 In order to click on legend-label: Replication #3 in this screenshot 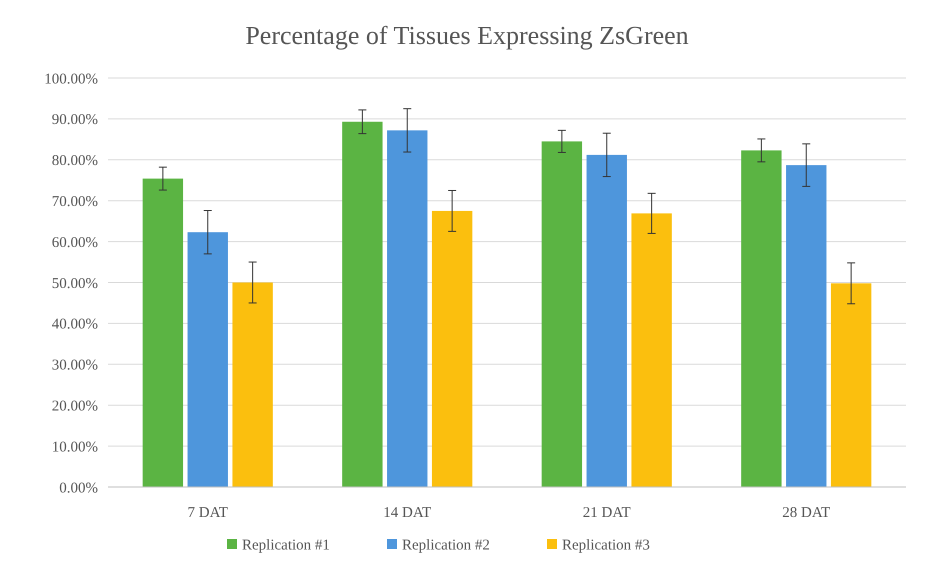, I will do `click(606, 545)`.